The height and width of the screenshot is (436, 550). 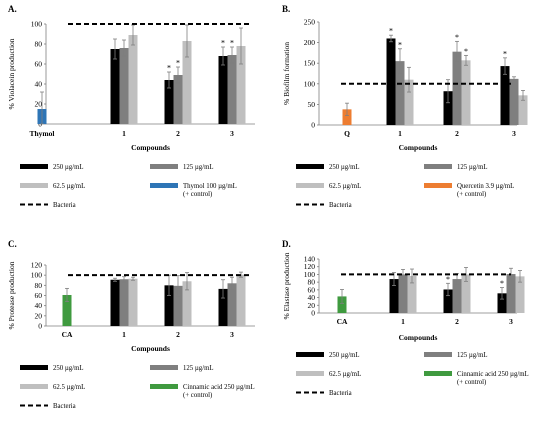 What do you see at coordinates (12, 9) in the screenshot?
I see `panel-label: A.` at bounding box center [12, 9].